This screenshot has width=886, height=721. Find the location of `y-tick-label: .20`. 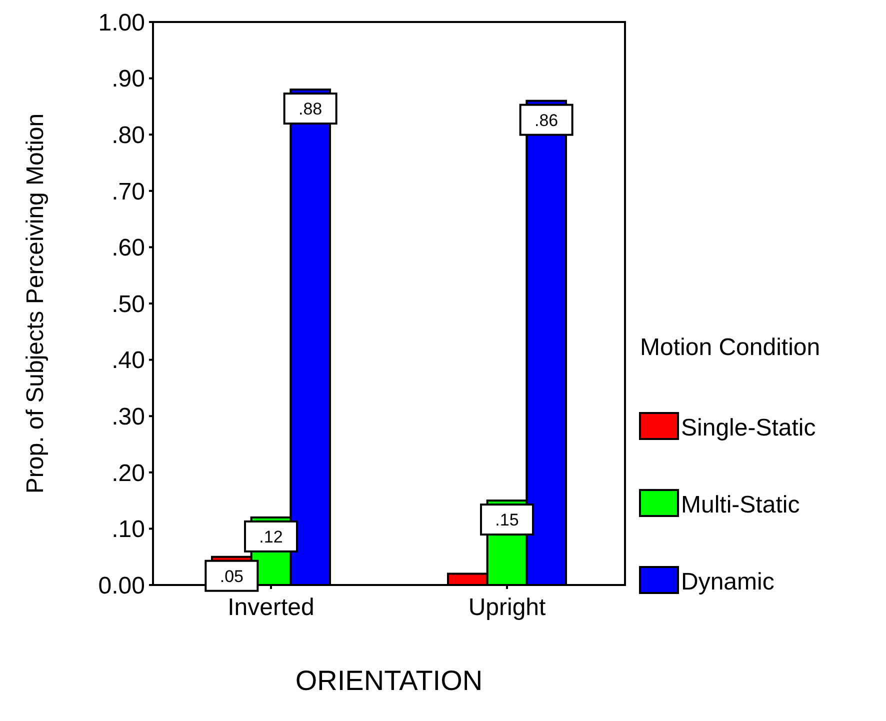

y-tick-label: .20 is located at coordinates (128, 473).